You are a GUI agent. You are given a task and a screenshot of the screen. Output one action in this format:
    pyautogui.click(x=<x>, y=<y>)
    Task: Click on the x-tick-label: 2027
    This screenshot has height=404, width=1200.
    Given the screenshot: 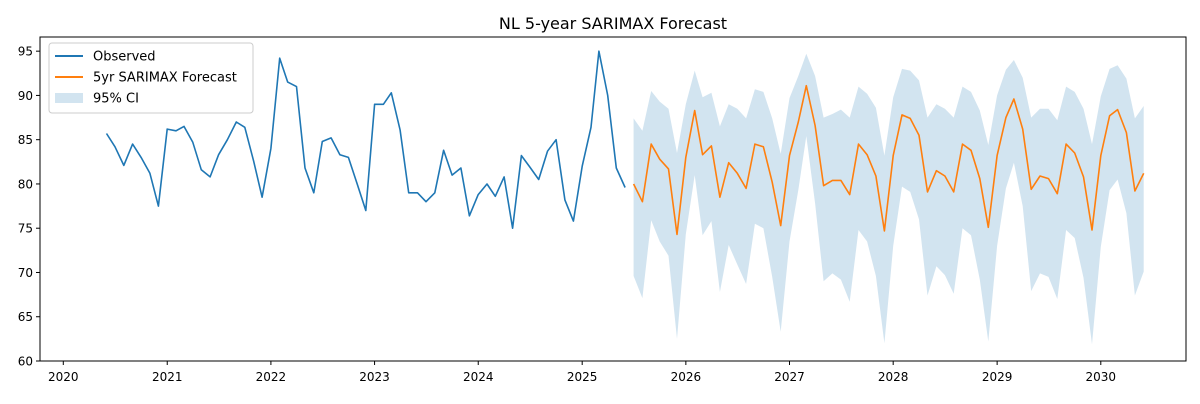 What is the action you would take?
    pyautogui.click(x=789, y=377)
    